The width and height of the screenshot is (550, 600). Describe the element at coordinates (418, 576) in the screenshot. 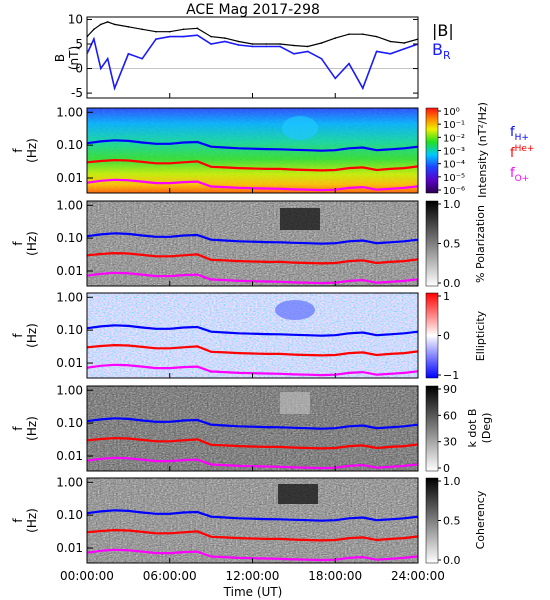

I see `x-tick-label: 24:00:00` at that location.